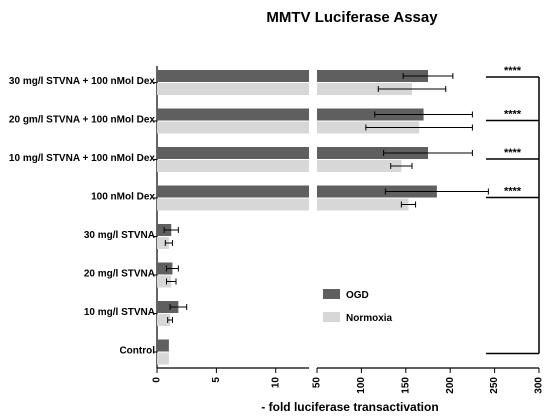 The image size is (550, 417). Describe the element at coordinates (372, 76) in the screenshot. I see `bar-ogd-30-mg-l-stvna-100-nmol-dex` at that location.